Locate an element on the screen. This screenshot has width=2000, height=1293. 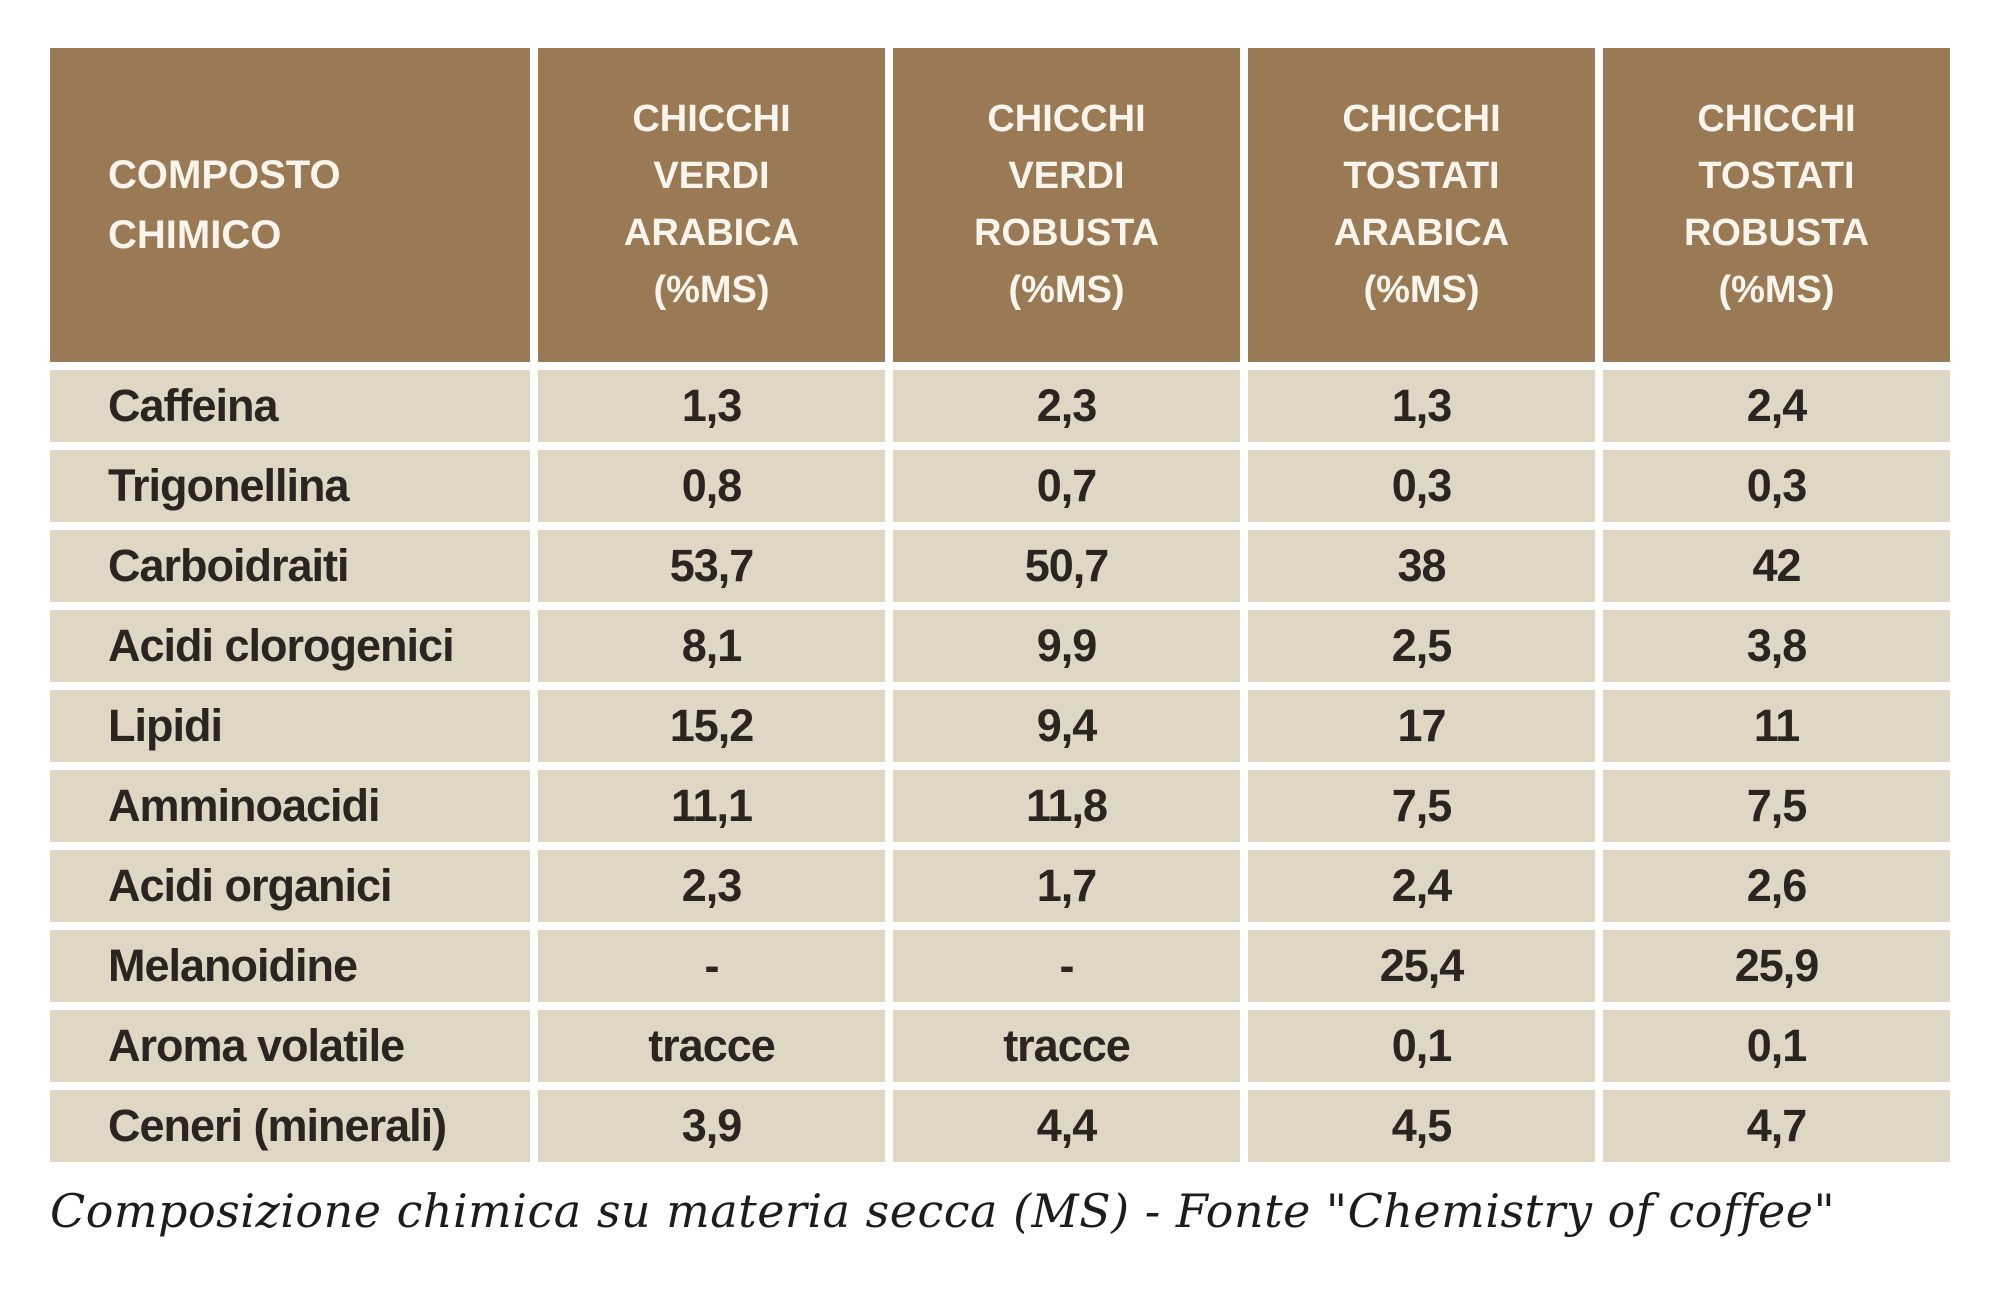
value-cell: 8,1 is located at coordinates (711, 646).